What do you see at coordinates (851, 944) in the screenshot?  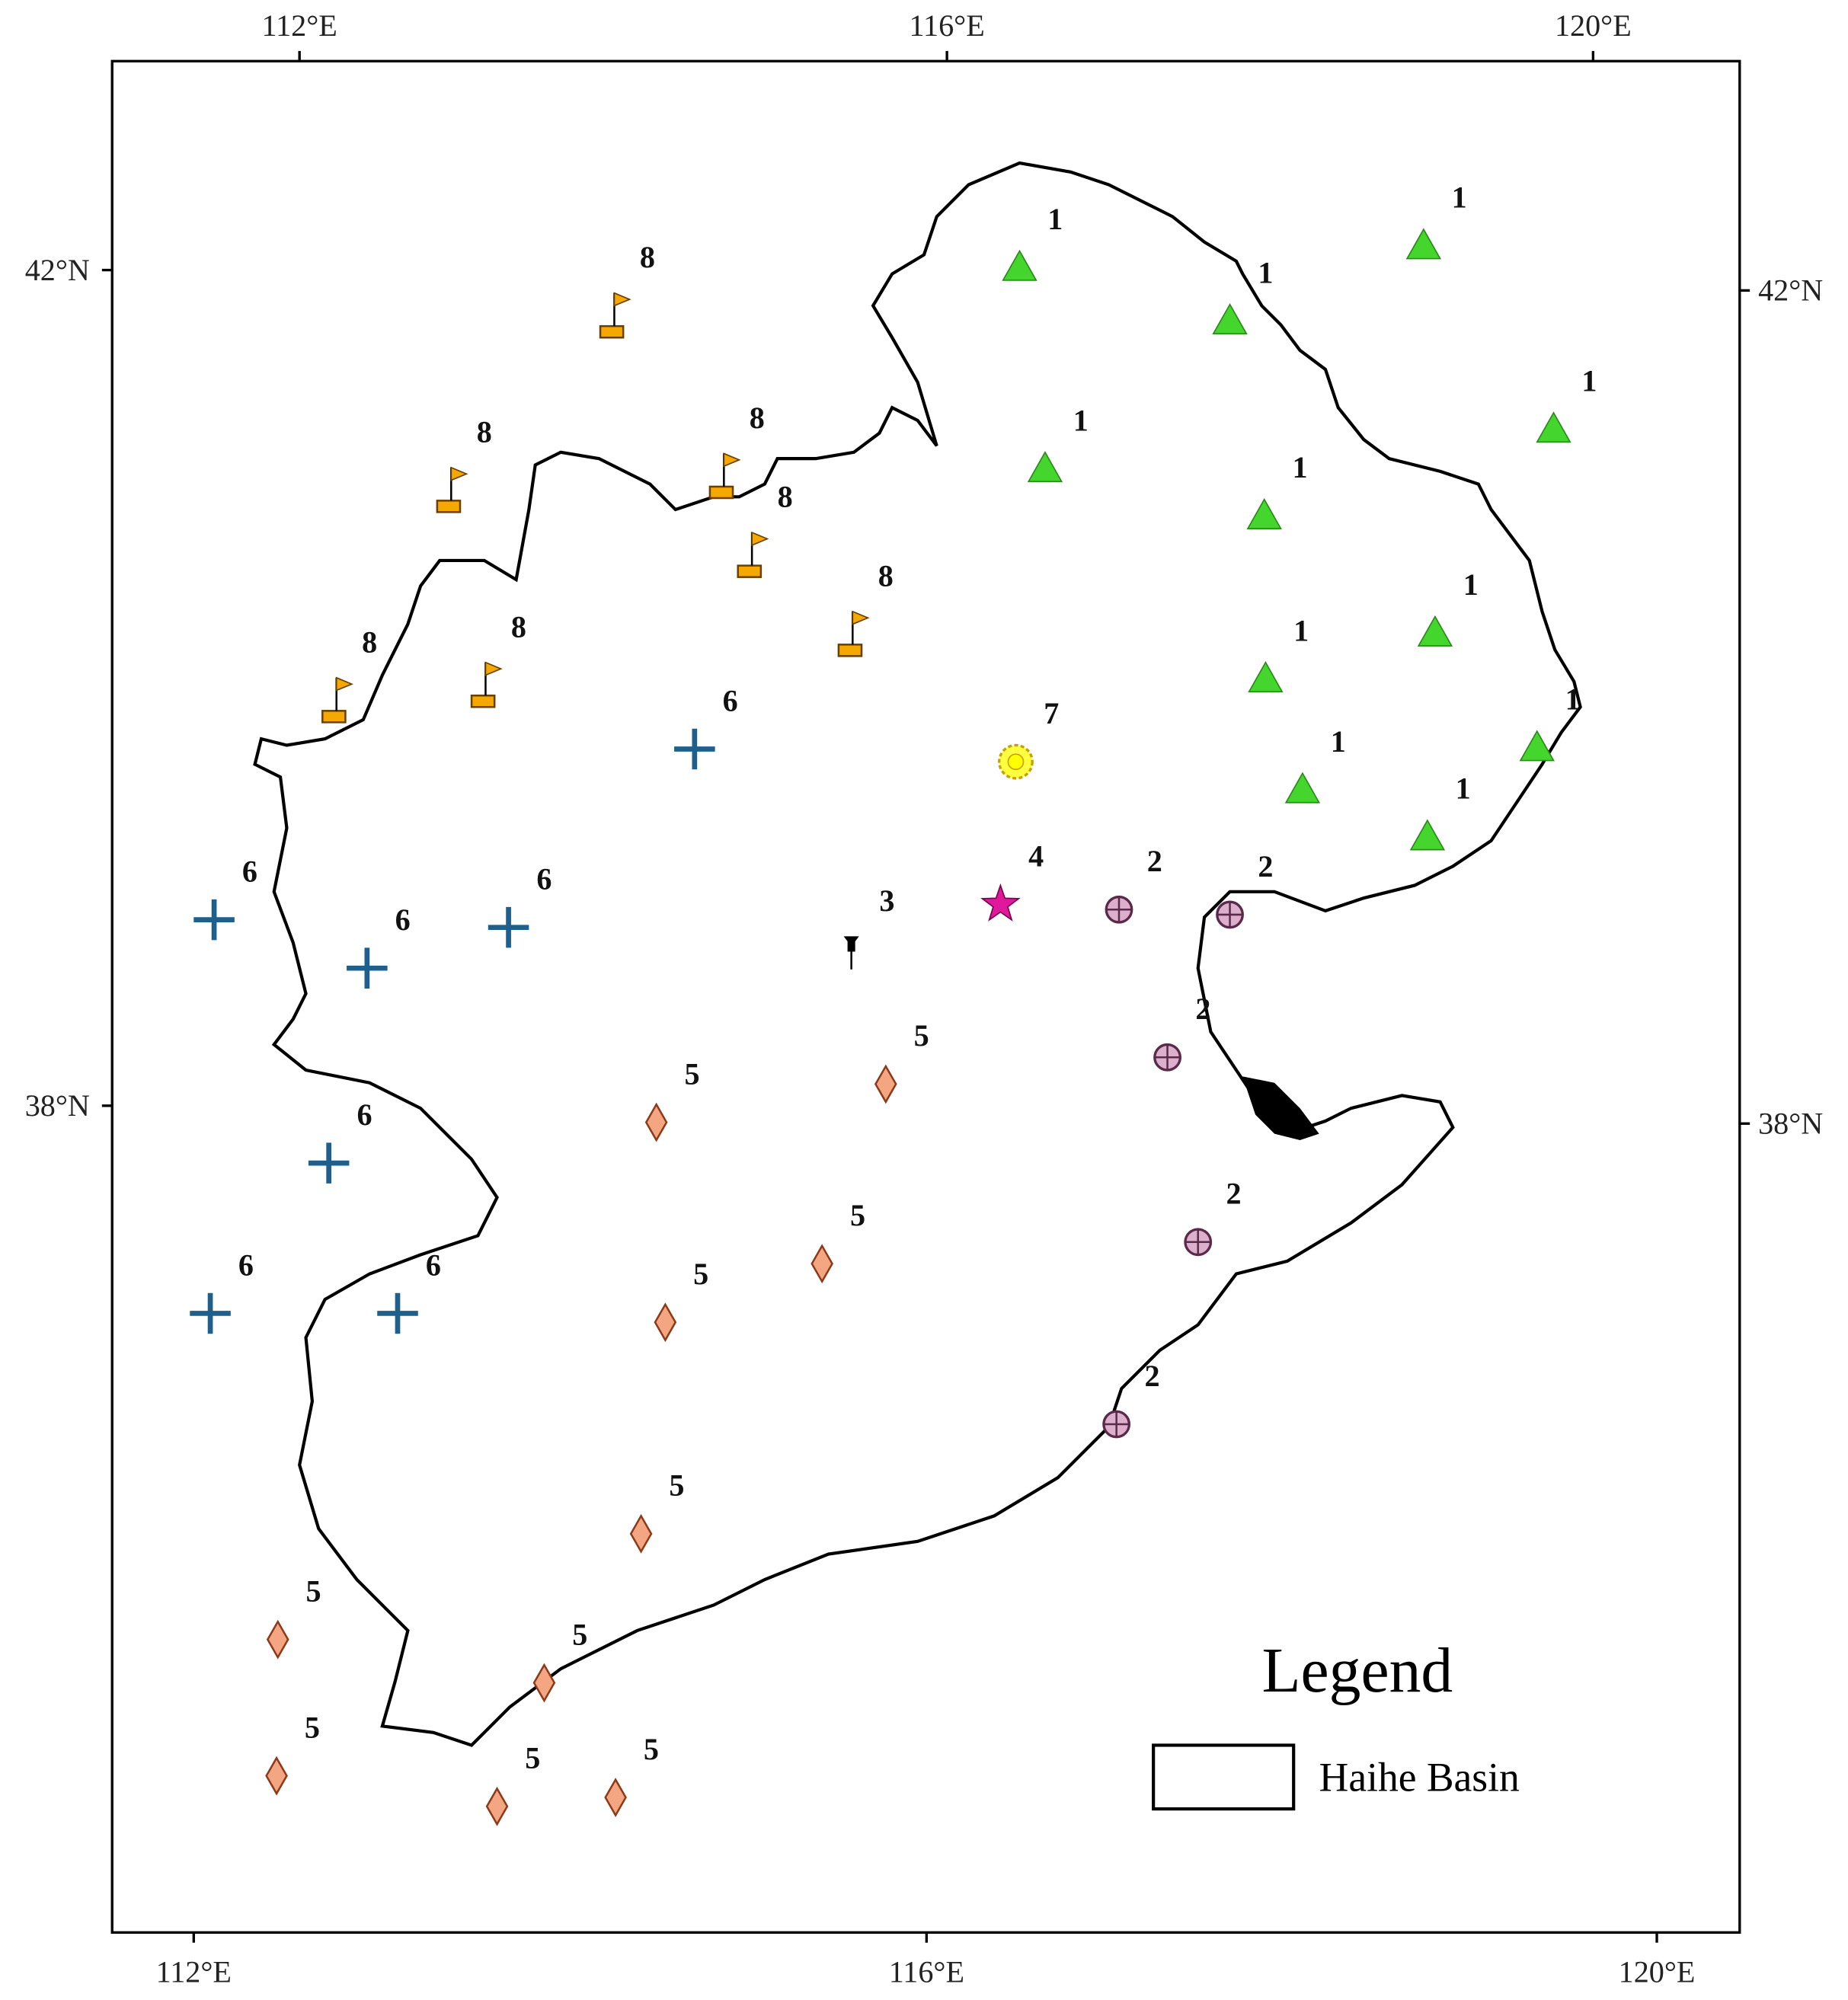 I see `pushpin-marker` at bounding box center [851, 944].